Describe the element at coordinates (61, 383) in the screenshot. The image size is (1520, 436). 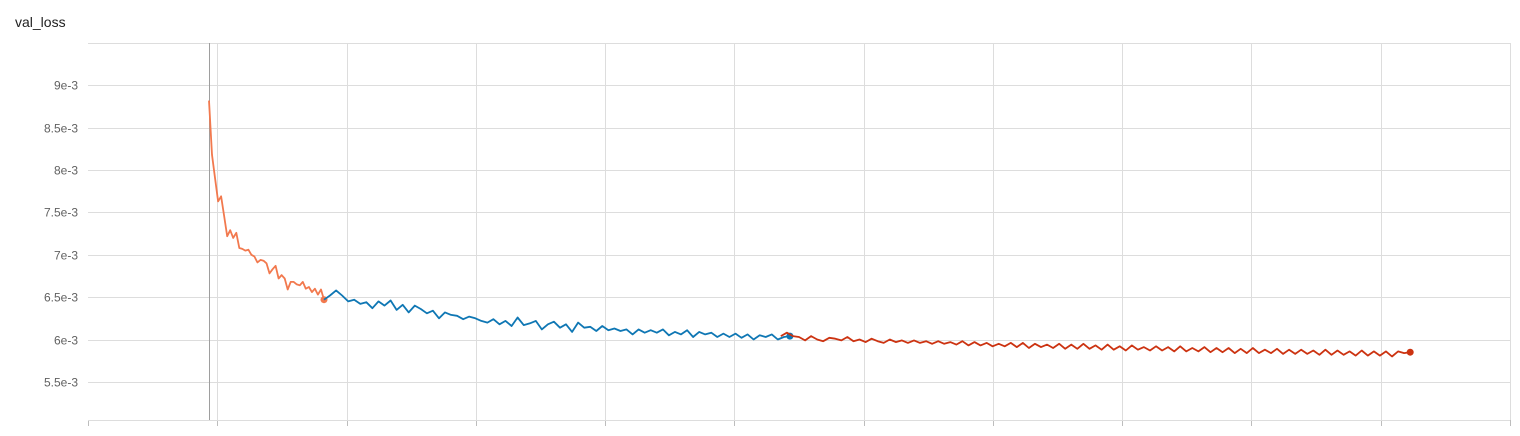
I see `y-tick-label: 5.5e-3` at that location.